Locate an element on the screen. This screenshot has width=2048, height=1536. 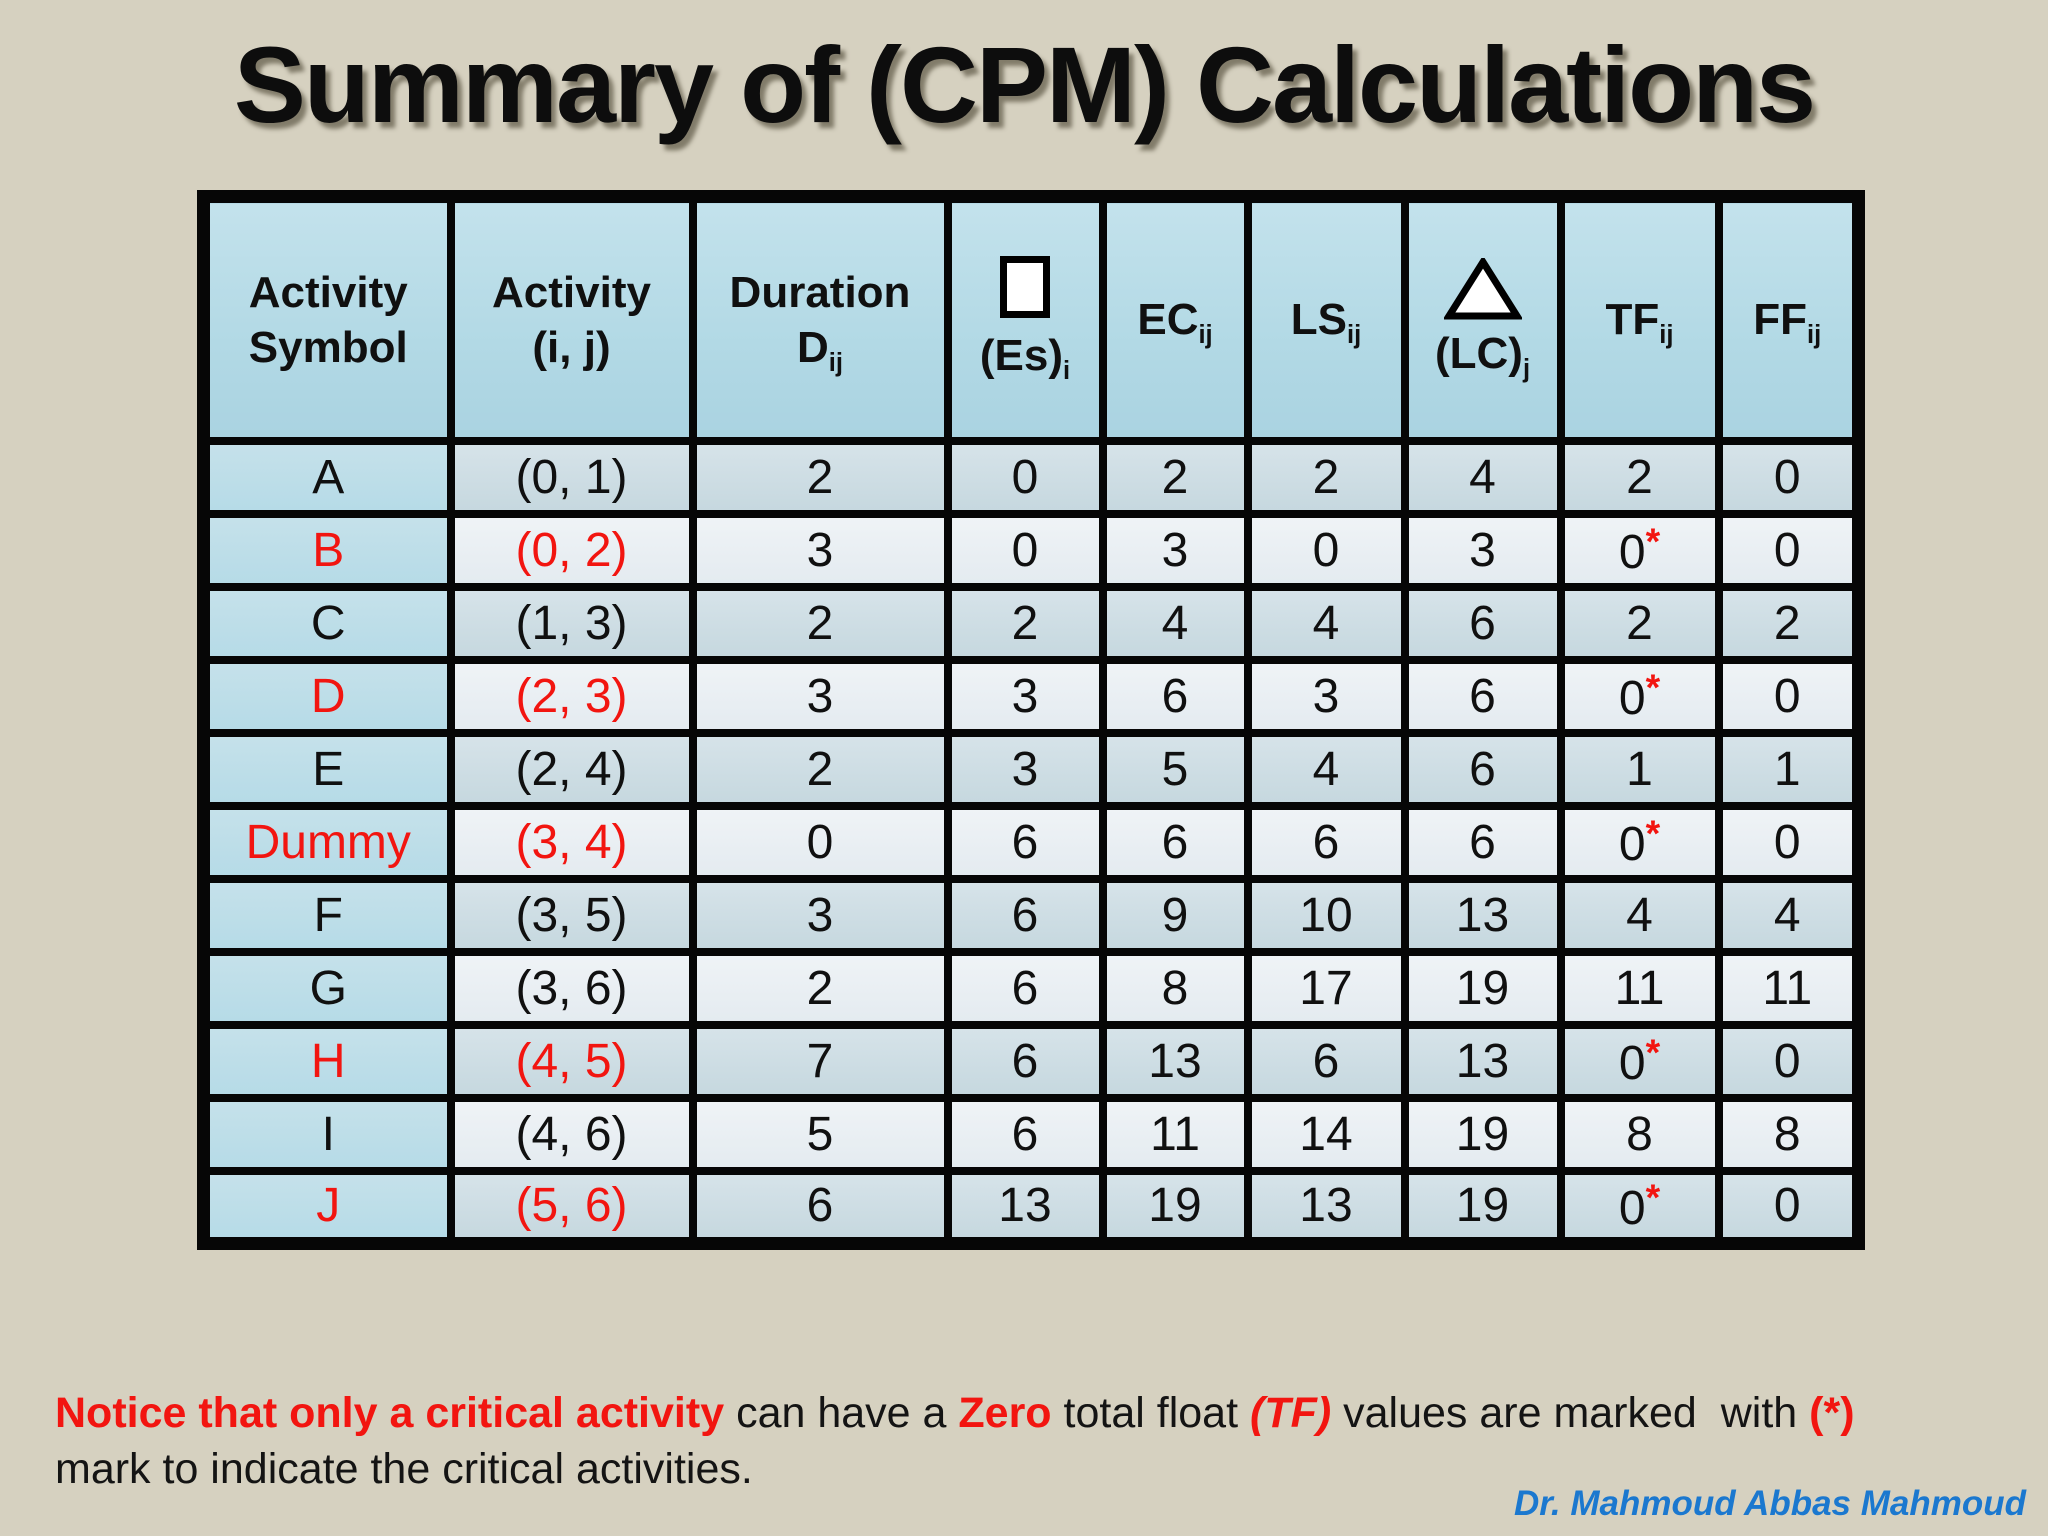
table-row-h: H (4, 5) 7 6 13 6 13 0* 0 is located at coordinates (1031, 1061).